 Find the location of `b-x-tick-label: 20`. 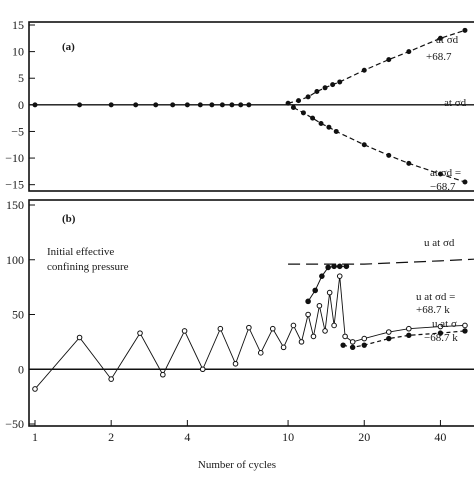

b-x-tick-label: 20 is located at coordinates (364, 437).